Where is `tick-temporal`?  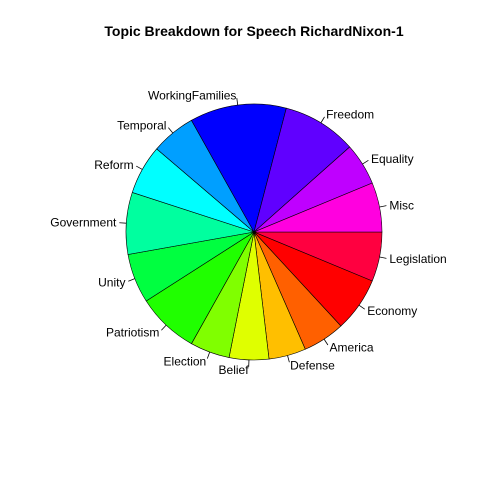
tick-temporal is located at coordinates (171, 130).